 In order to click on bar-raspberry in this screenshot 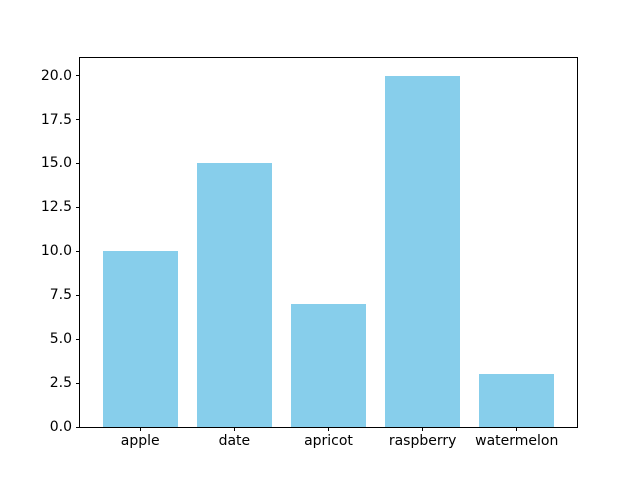, I will do `click(422, 251)`.